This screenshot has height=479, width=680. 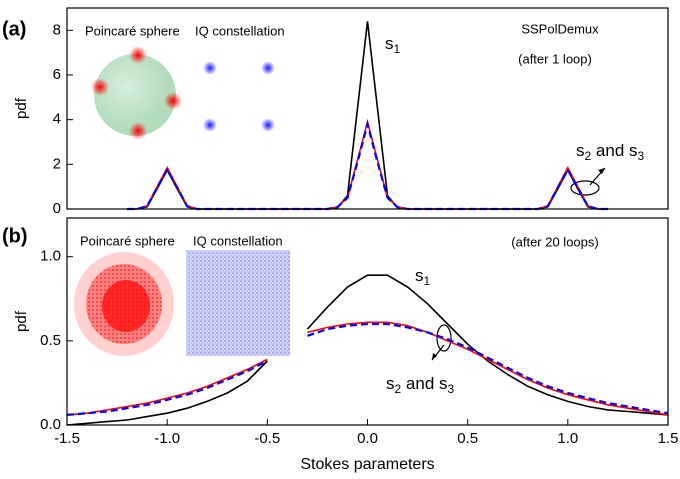 What do you see at coordinates (267, 438) in the screenshot?
I see `x-tick-label: -0.5` at bounding box center [267, 438].